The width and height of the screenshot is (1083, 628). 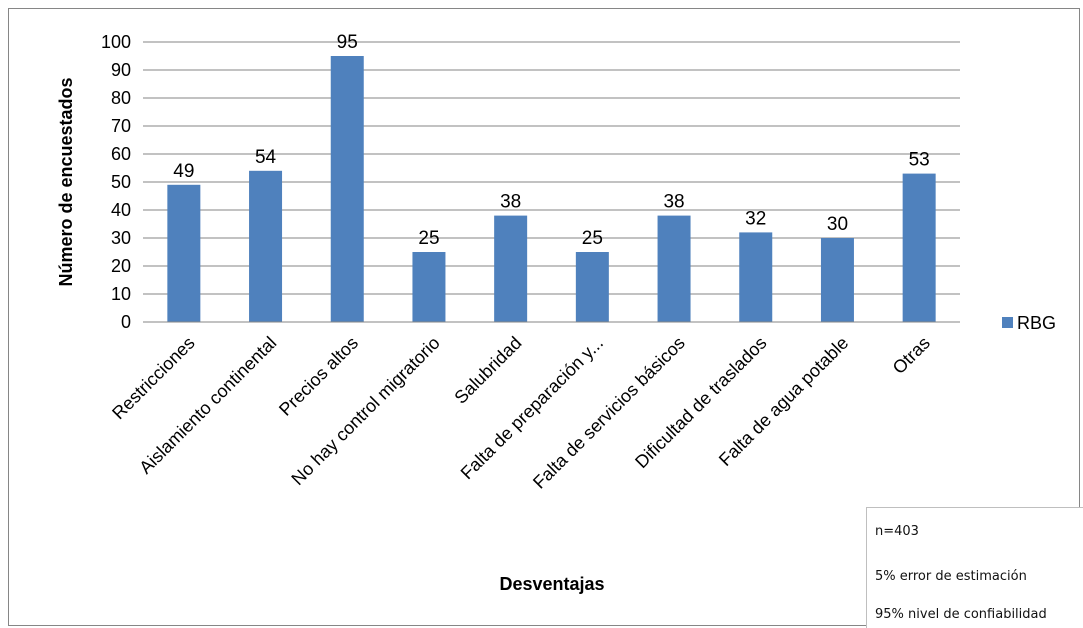 I want to click on x-tick-label: No hay control migratorio, so click(x=365, y=411).